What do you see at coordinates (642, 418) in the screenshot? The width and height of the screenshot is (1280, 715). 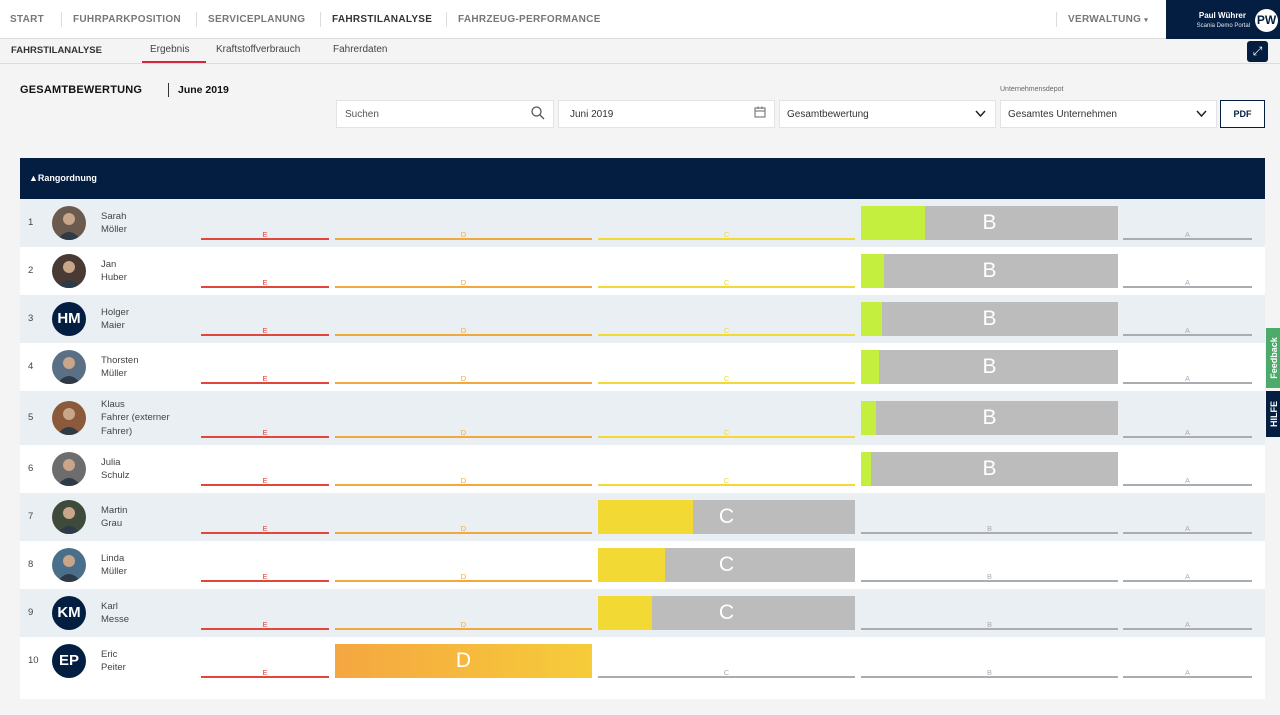 I see `table-row: 5 Klaus Fahrer (externer Fahrer) E D C B A` at bounding box center [642, 418].